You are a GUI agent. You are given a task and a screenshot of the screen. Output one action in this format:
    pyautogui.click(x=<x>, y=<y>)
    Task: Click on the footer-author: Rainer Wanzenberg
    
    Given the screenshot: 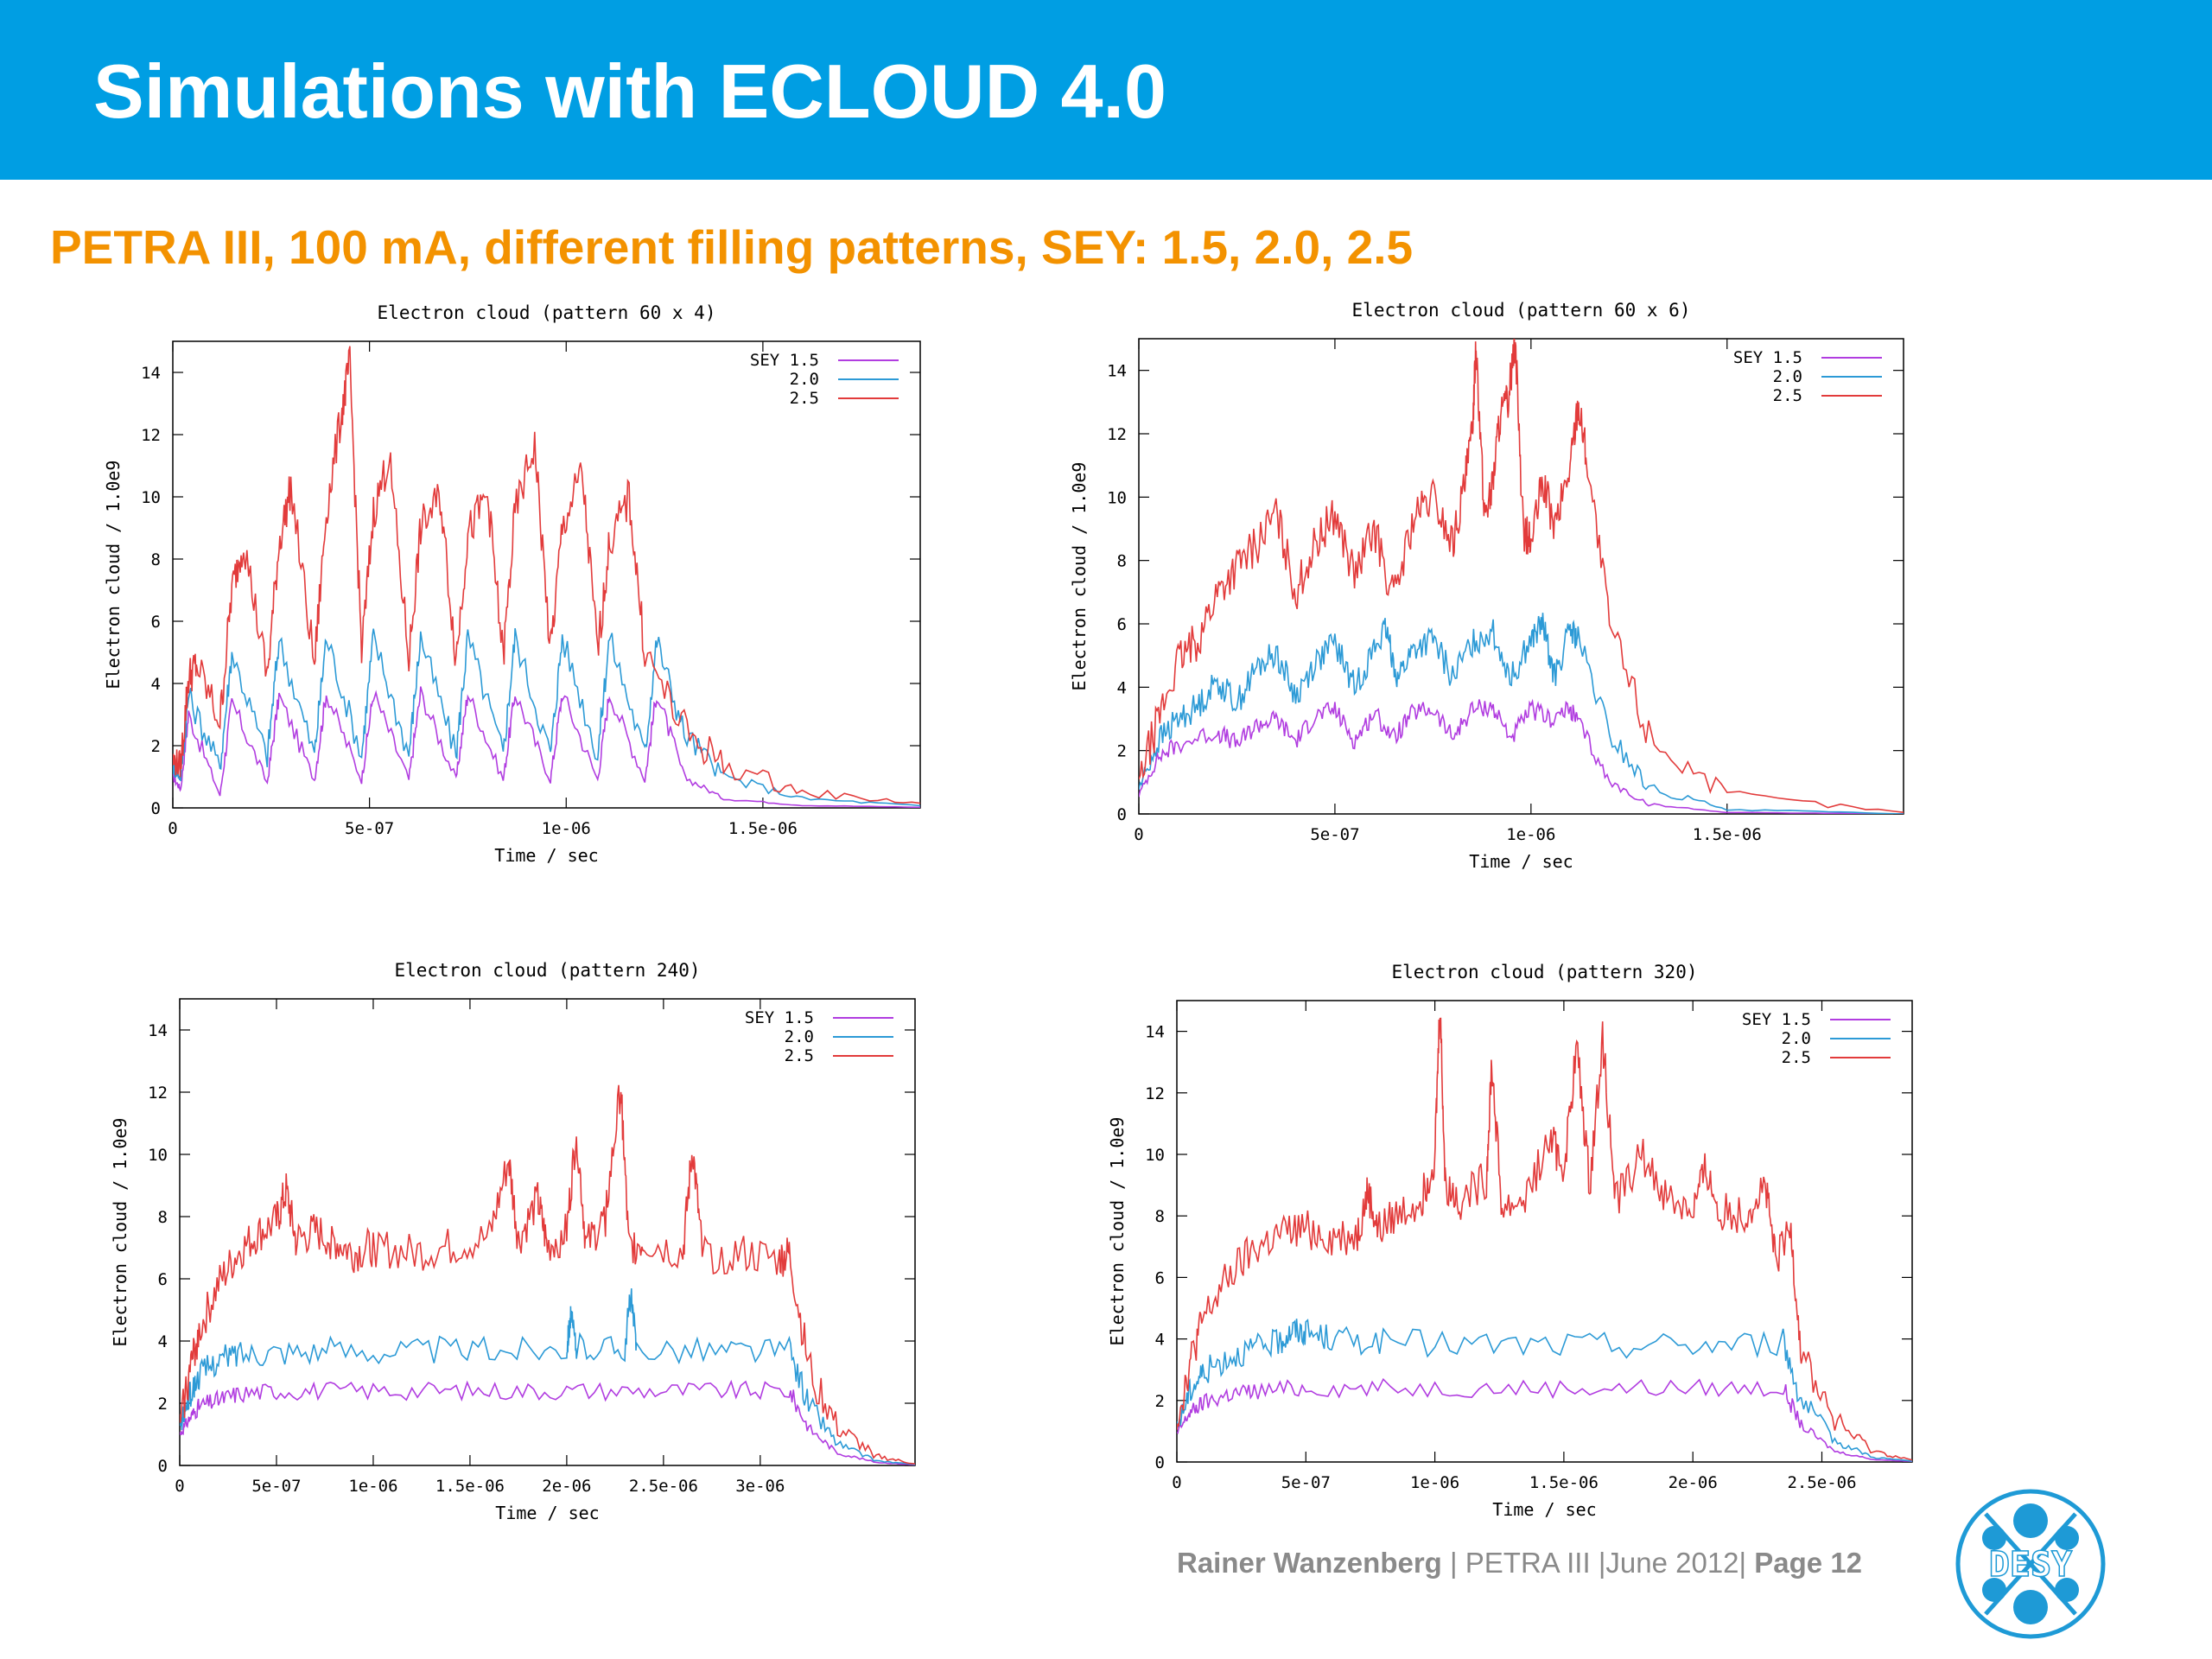 What is the action you would take?
    pyautogui.click(x=1309, y=1563)
    